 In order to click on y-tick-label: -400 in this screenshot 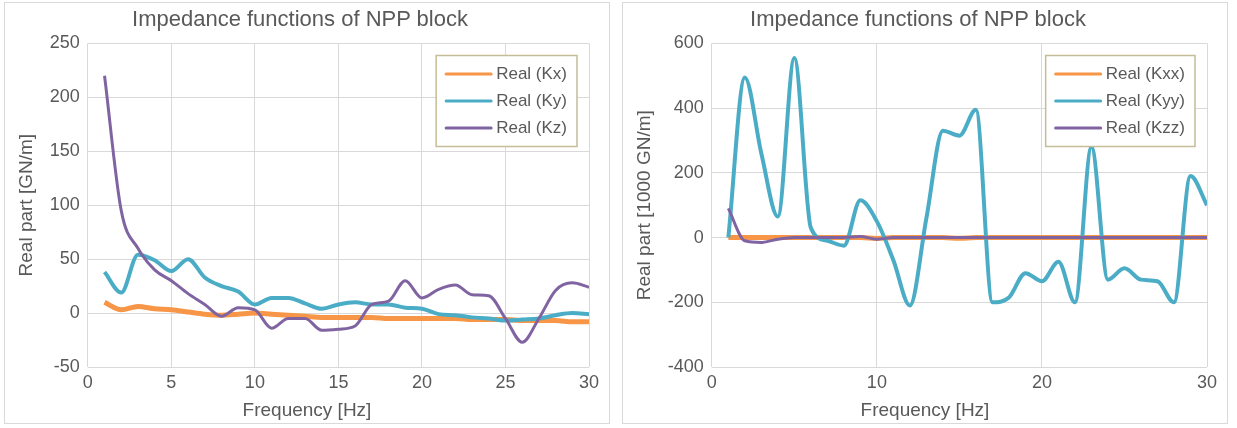, I will do `click(685, 365)`.